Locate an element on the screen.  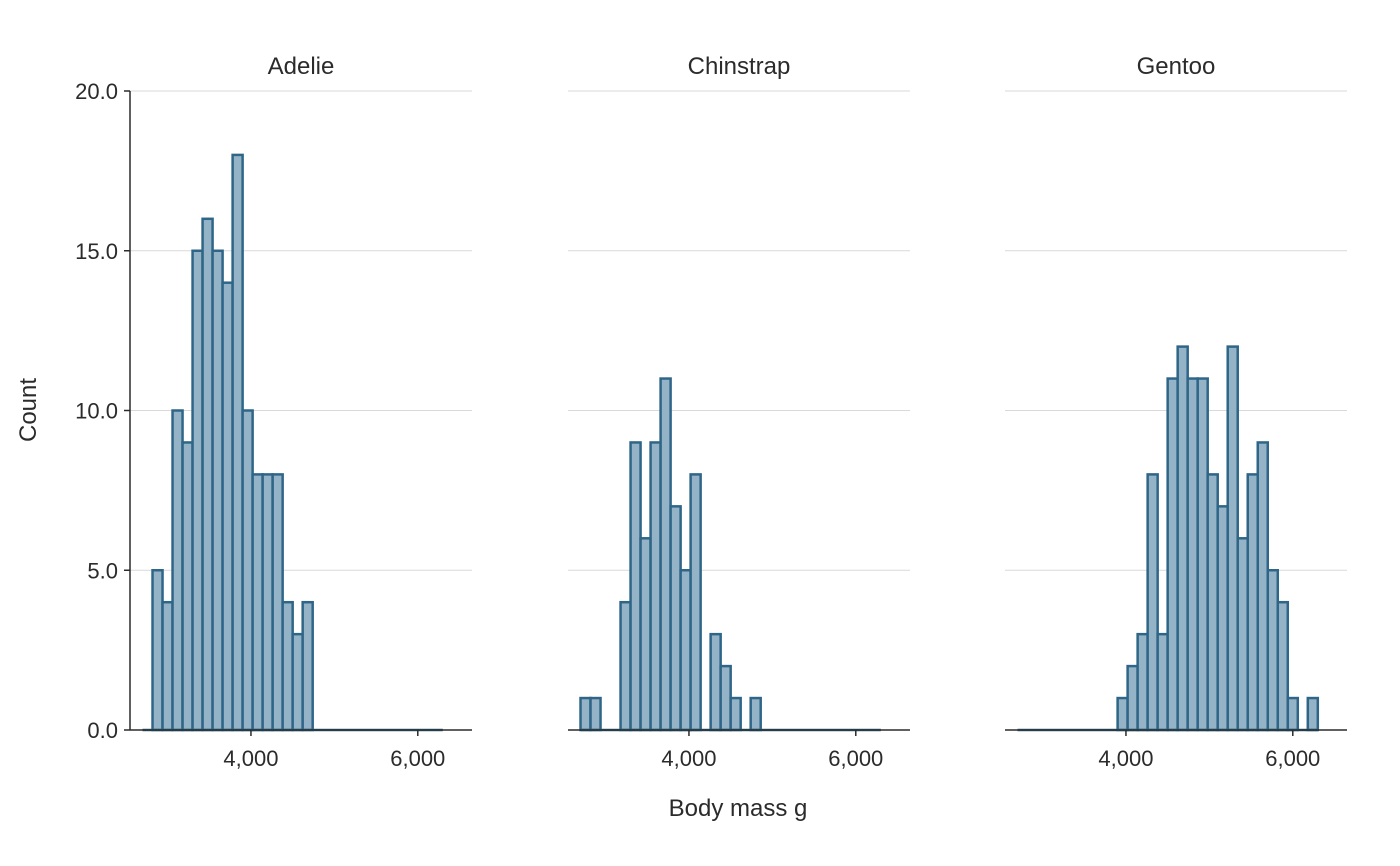
y-tick-label: 0.0 is located at coordinates (102, 730).